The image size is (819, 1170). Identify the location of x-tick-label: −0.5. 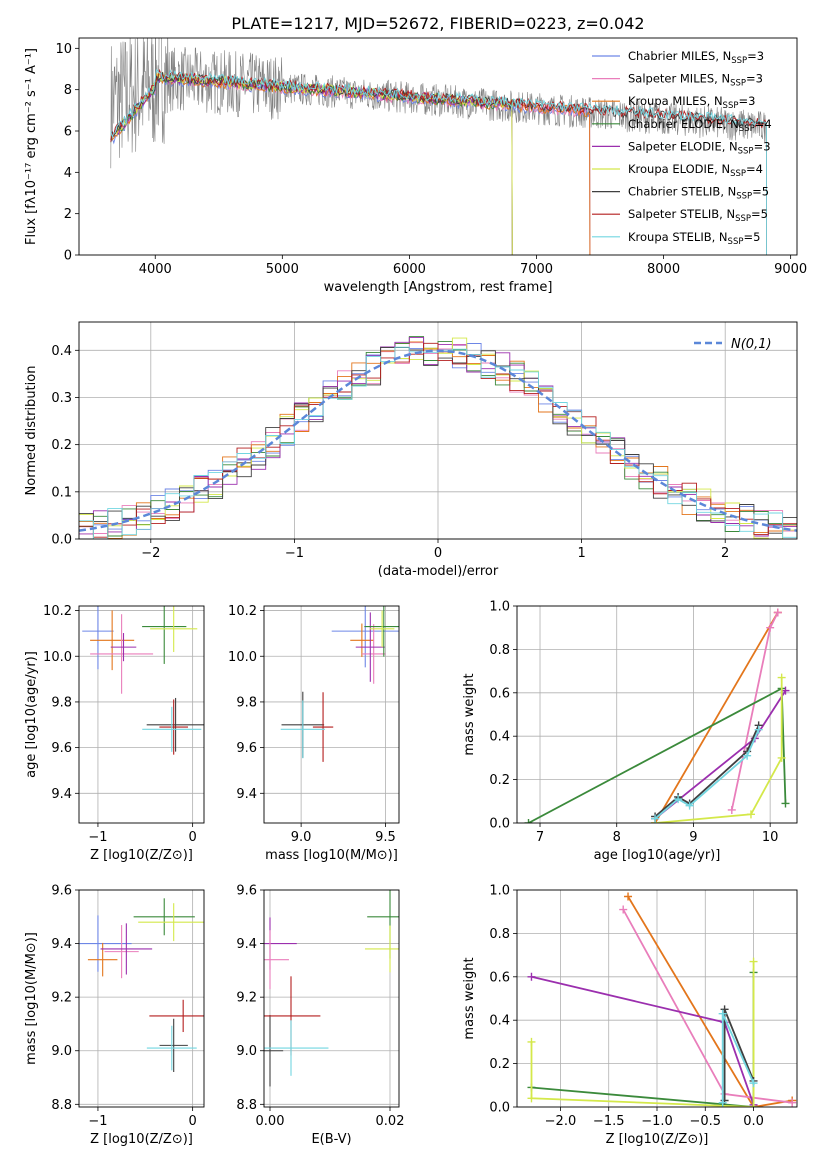
(705, 1121).